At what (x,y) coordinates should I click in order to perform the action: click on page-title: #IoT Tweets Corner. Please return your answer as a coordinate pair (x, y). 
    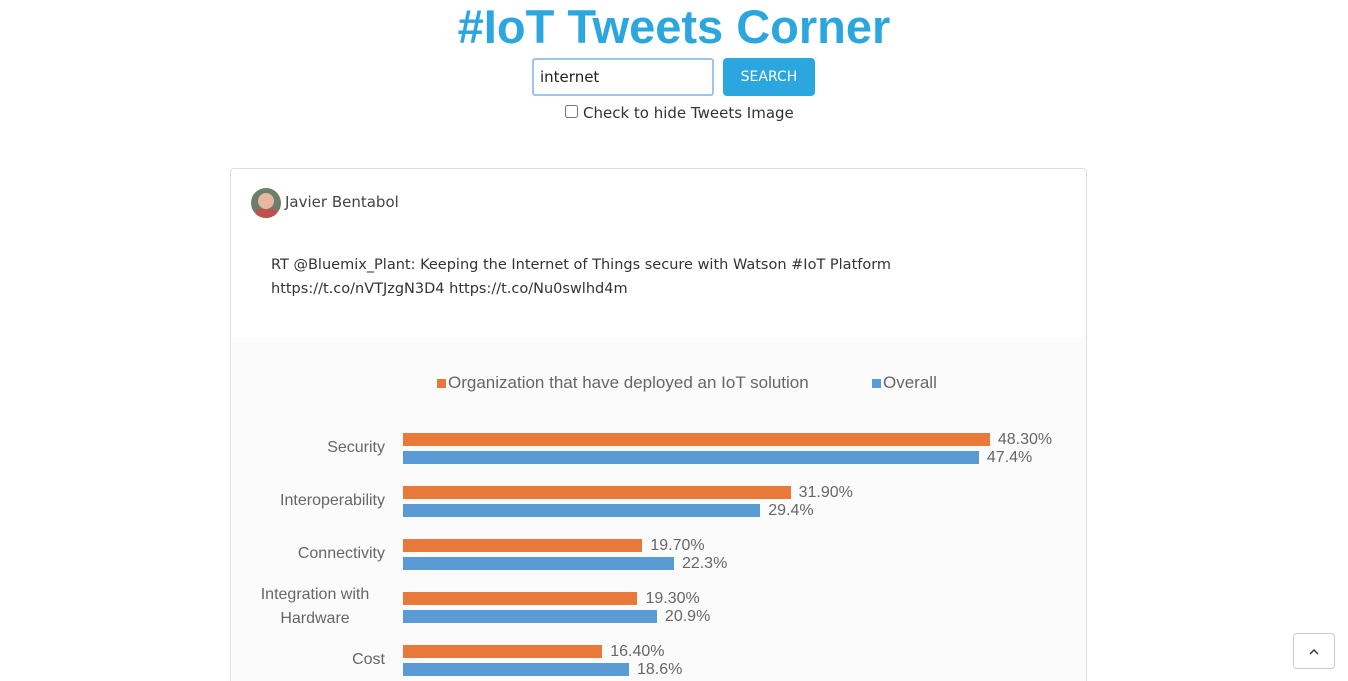
    Looking at the image, I should click on (674, 26).